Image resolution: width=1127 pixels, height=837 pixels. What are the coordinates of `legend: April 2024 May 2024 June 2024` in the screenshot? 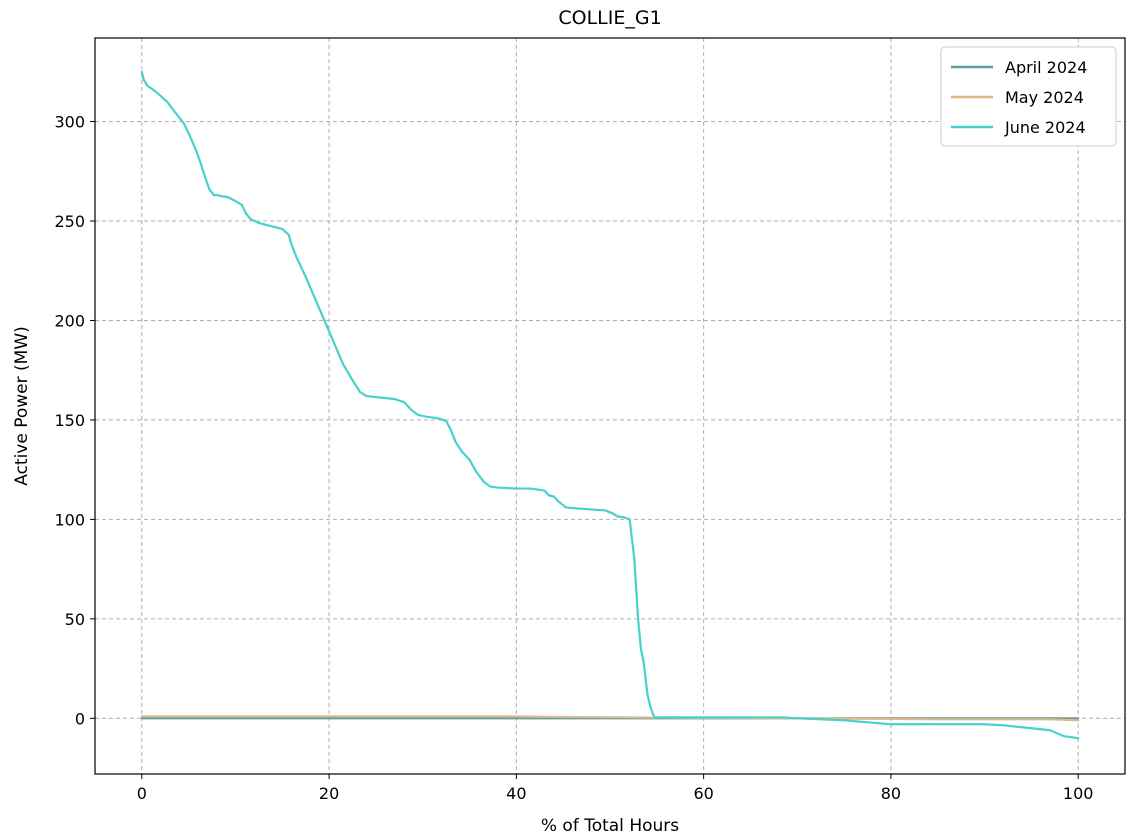 It's located at (1028, 96).